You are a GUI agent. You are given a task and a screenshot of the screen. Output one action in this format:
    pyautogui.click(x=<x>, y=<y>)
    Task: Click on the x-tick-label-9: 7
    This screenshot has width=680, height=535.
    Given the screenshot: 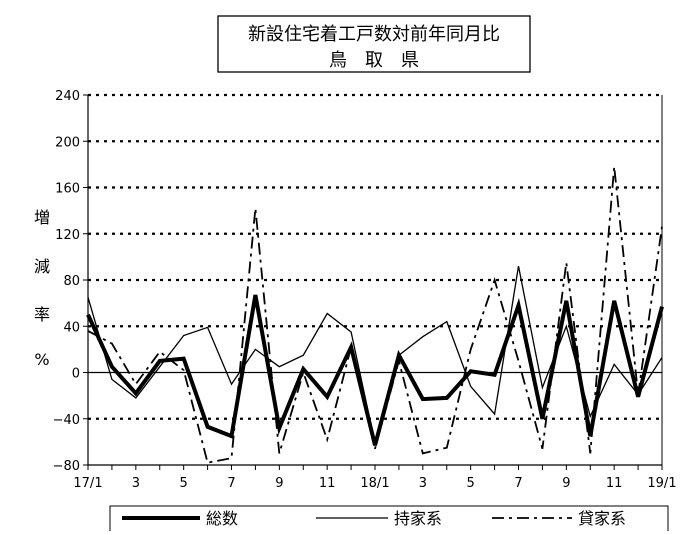 What is the action you would take?
    pyautogui.click(x=518, y=483)
    